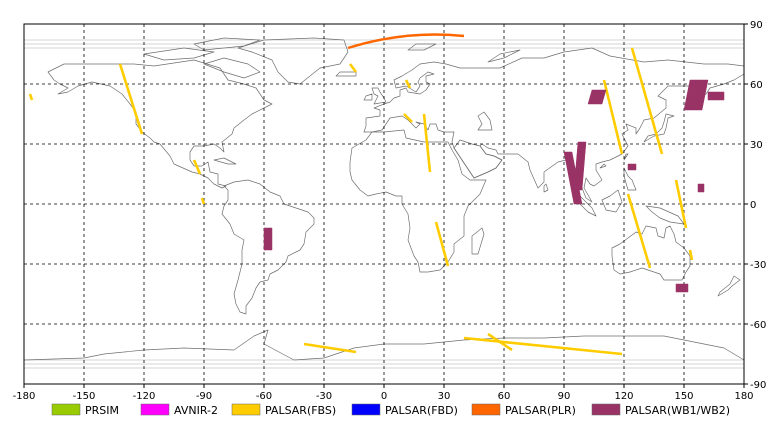 This screenshot has height=430, width=770. I want to click on legend-label: AVNIR-2, so click(196, 410).